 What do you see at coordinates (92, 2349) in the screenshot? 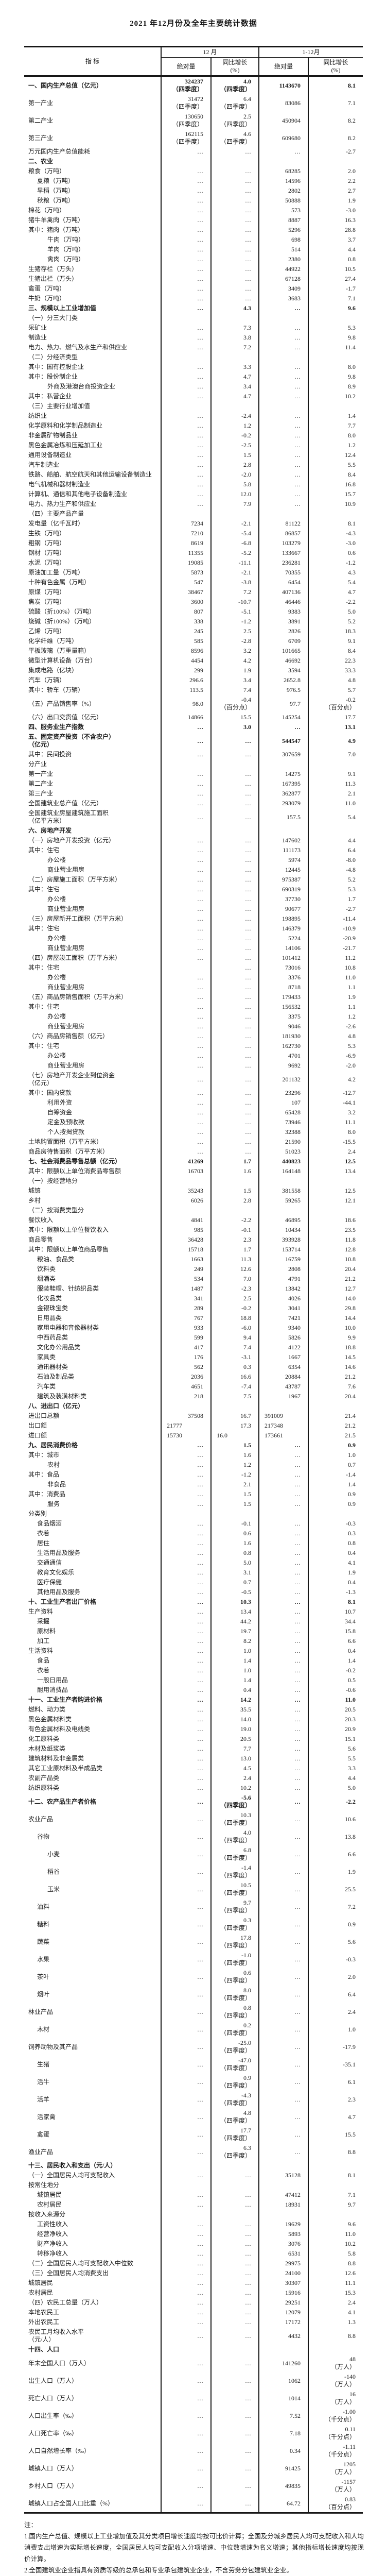
I see `indicator-label: 十四、人口` at bounding box center [92, 2349].